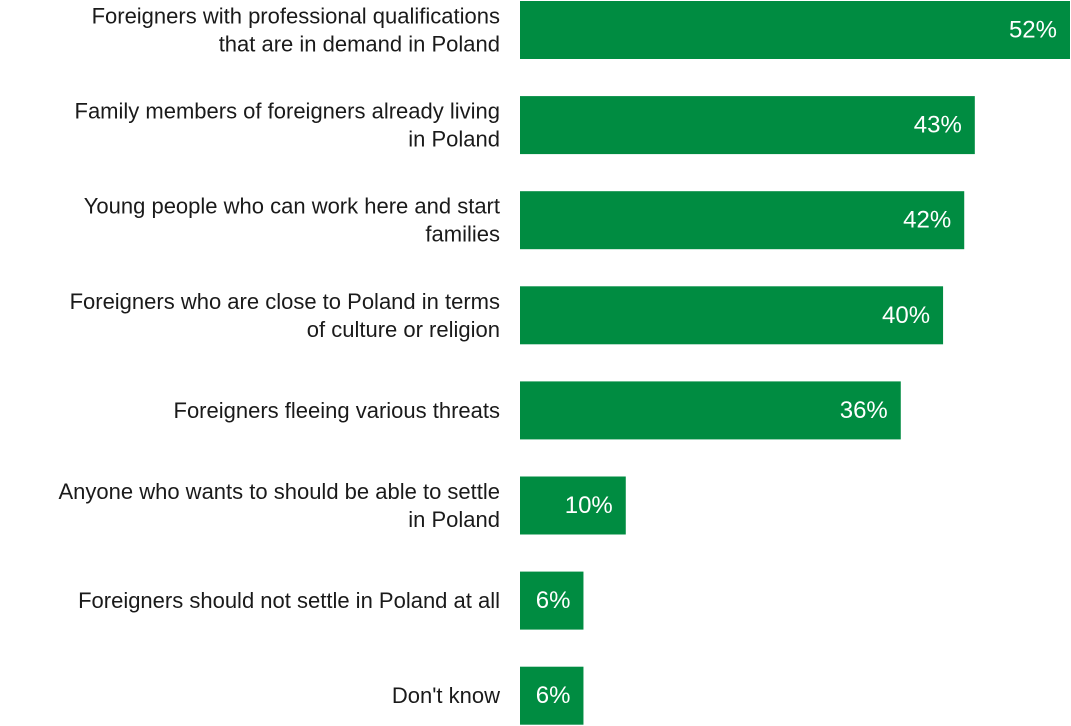 The height and width of the screenshot is (726, 1071). I want to click on category-label-line: that are in demand in Poland, so click(359, 44).